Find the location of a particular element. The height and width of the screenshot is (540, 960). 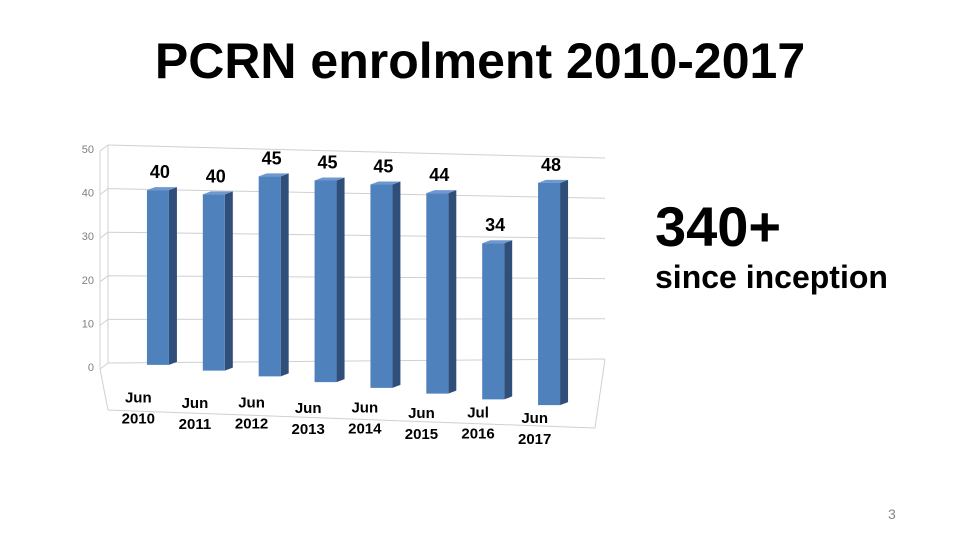

stat-value: 340+ is located at coordinates (718, 226).